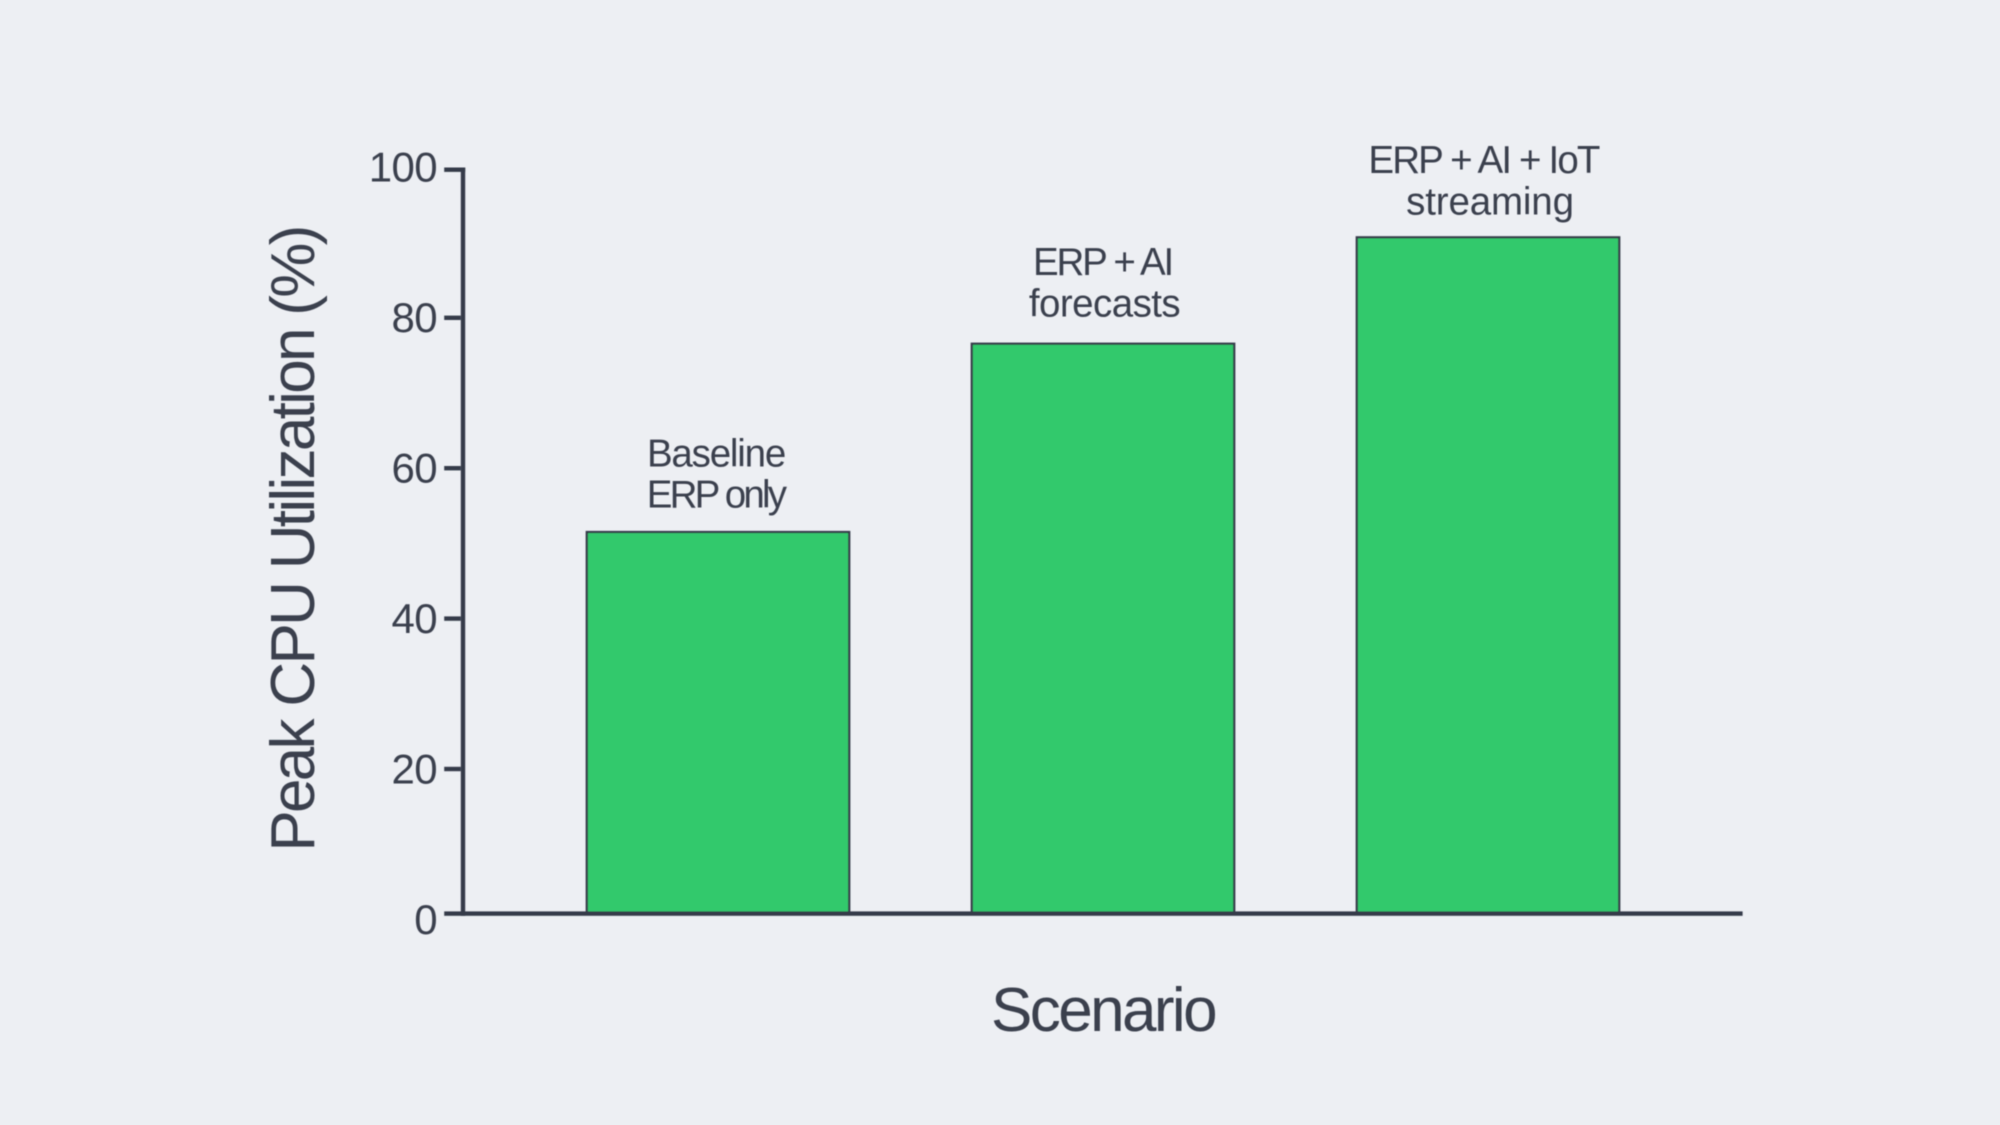  What do you see at coordinates (425, 919) in the screenshot?
I see `svg-text: 0` at bounding box center [425, 919].